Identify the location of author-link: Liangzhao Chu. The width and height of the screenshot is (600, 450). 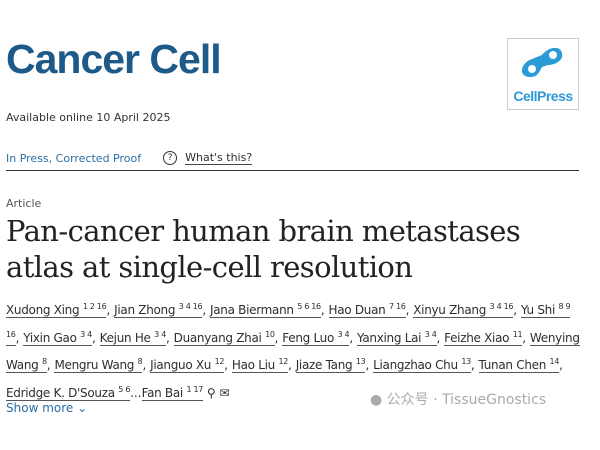
(415, 365).